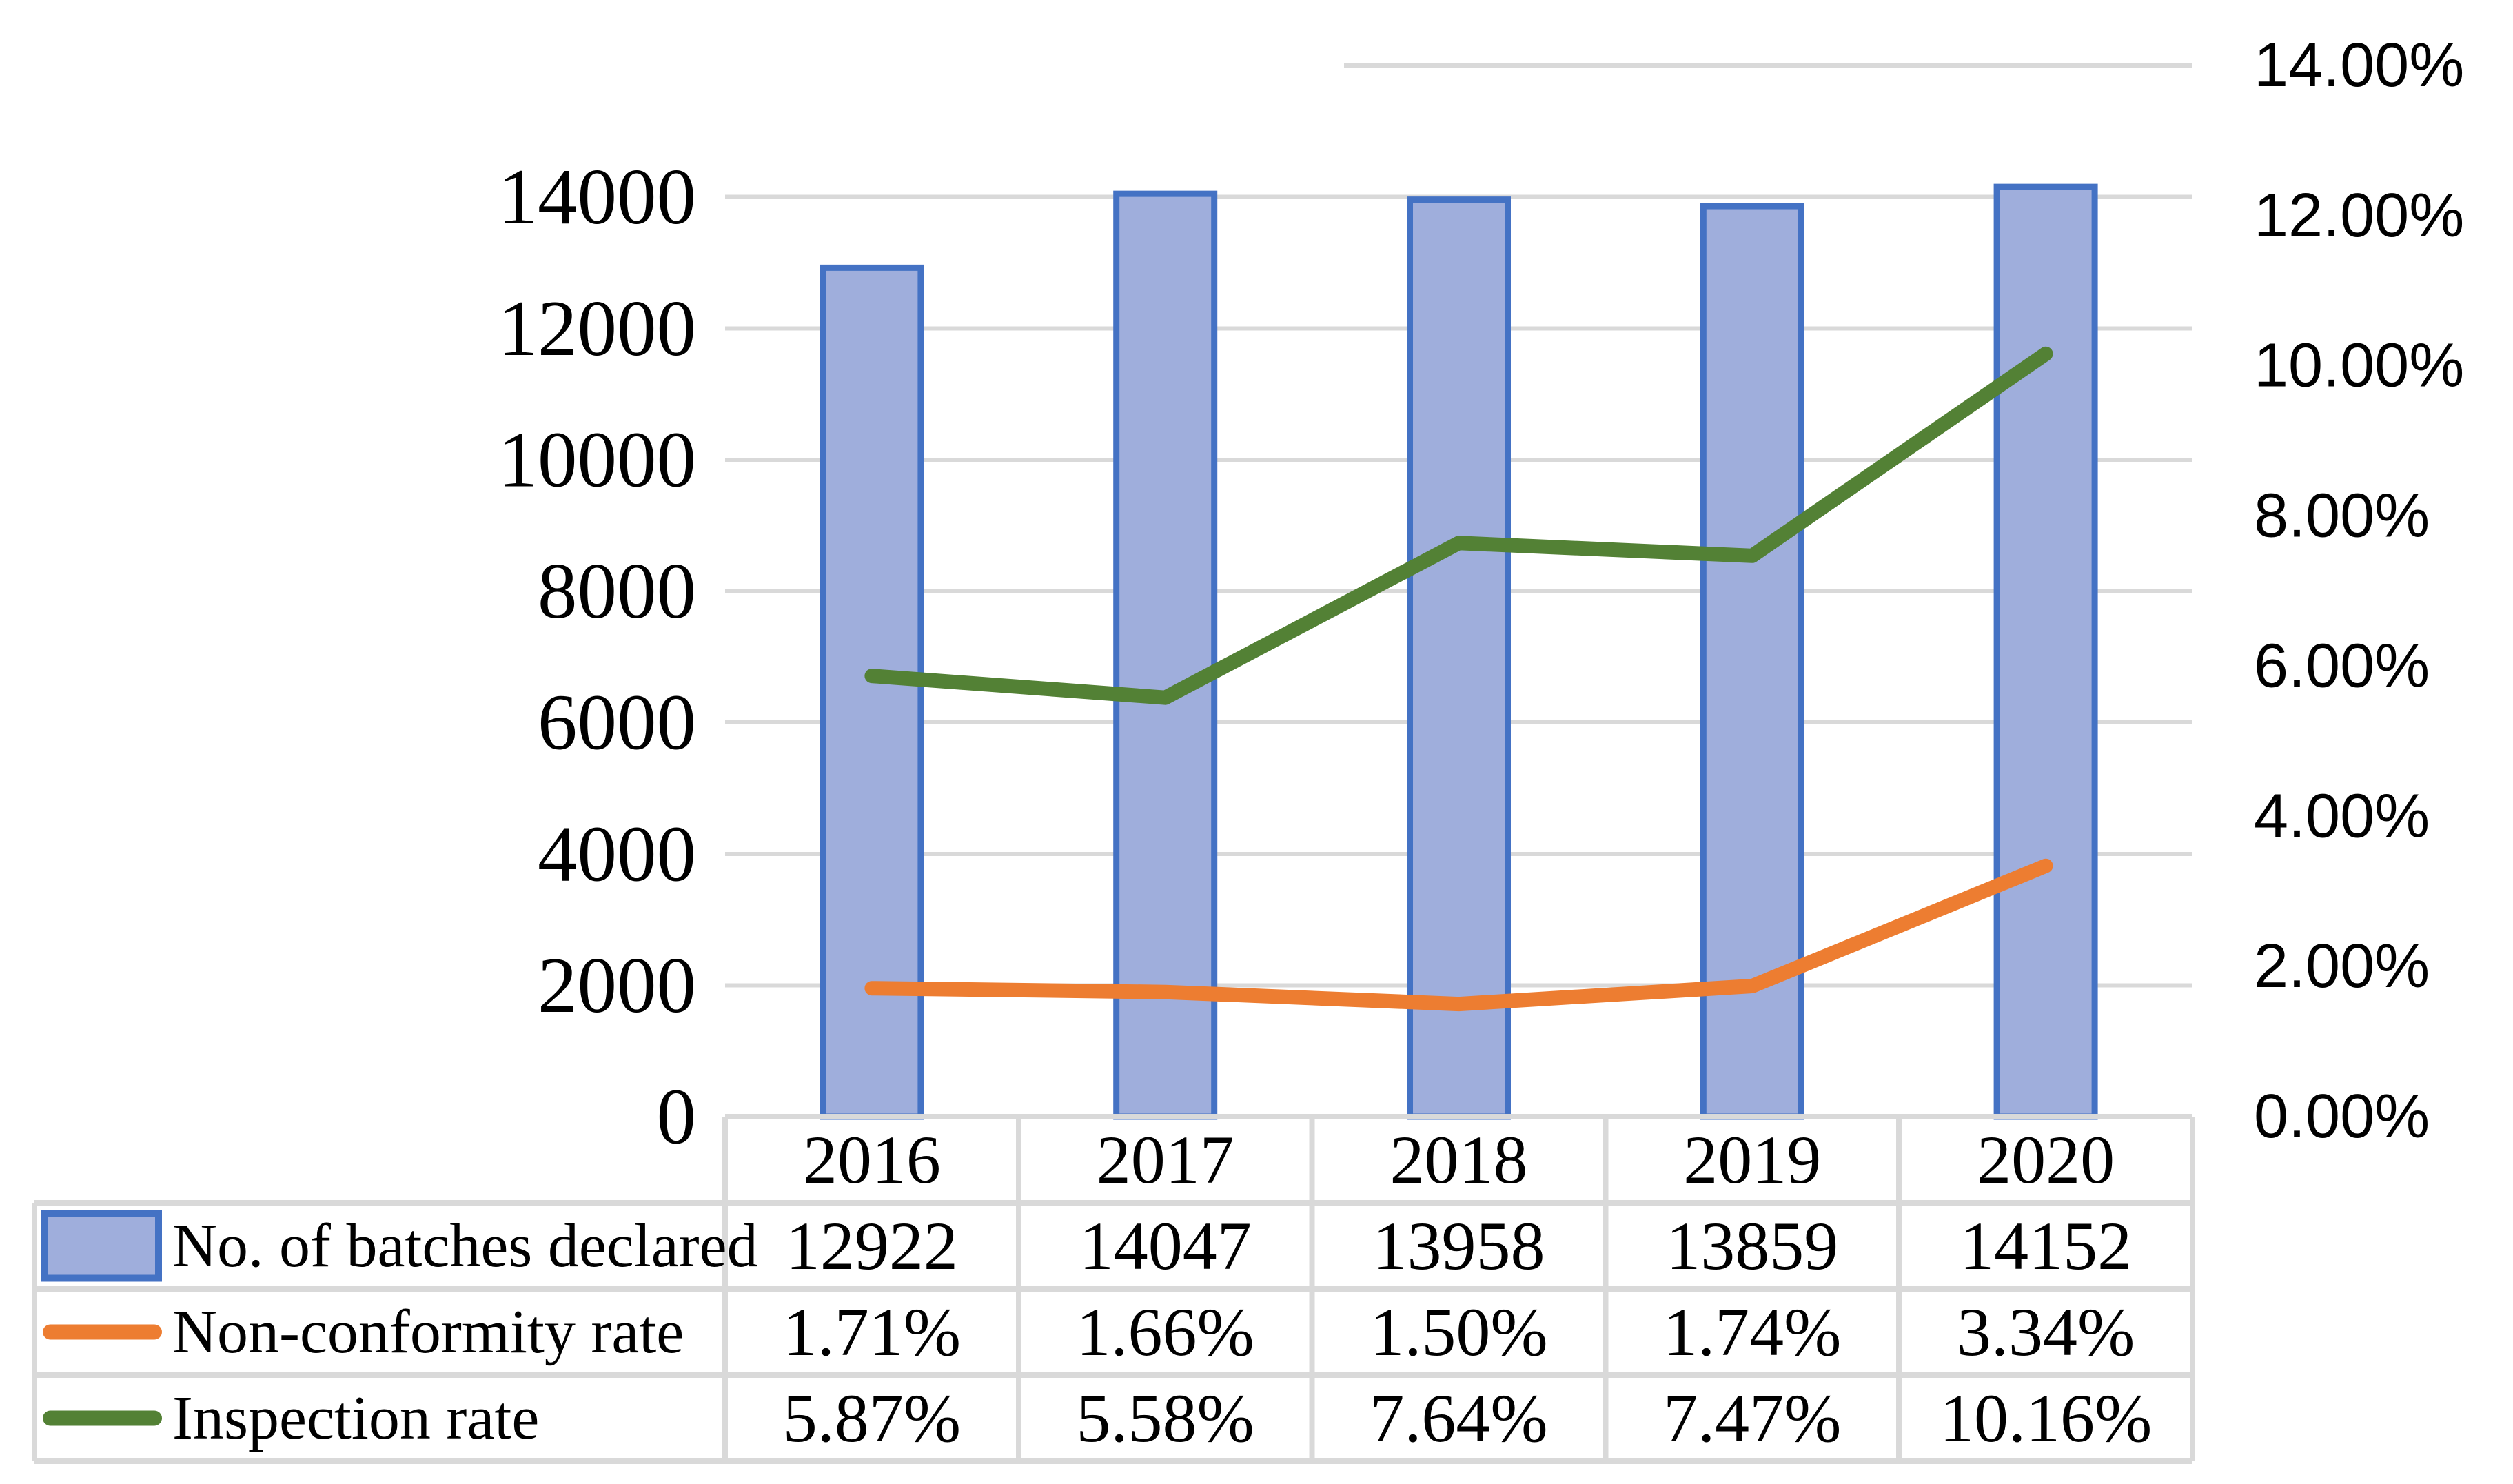 The height and width of the screenshot is (1484, 2513). What do you see at coordinates (1165, 655) in the screenshot?
I see `bar-2017` at bounding box center [1165, 655].